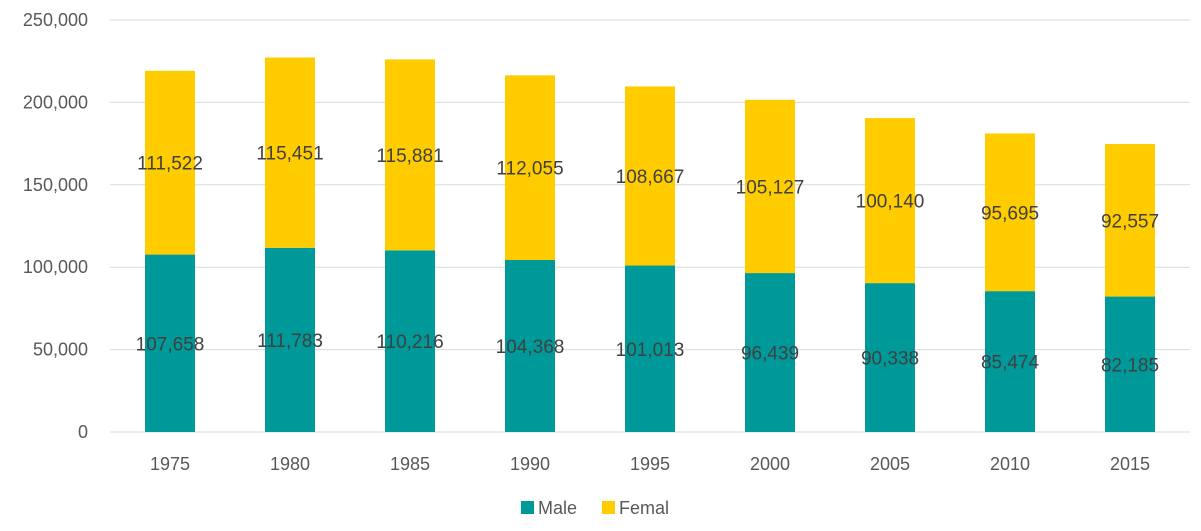 Image resolution: width=1201 pixels, height=531 pixels. I want to click on data-label: 90,338, so click(890, 359).